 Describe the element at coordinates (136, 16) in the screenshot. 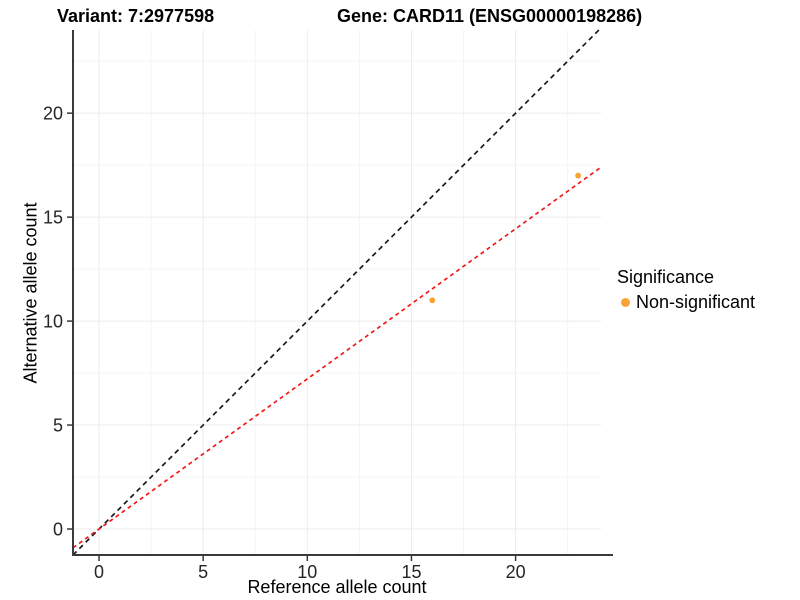

I see `variant-title: Variant: 7:2977598` at that location.